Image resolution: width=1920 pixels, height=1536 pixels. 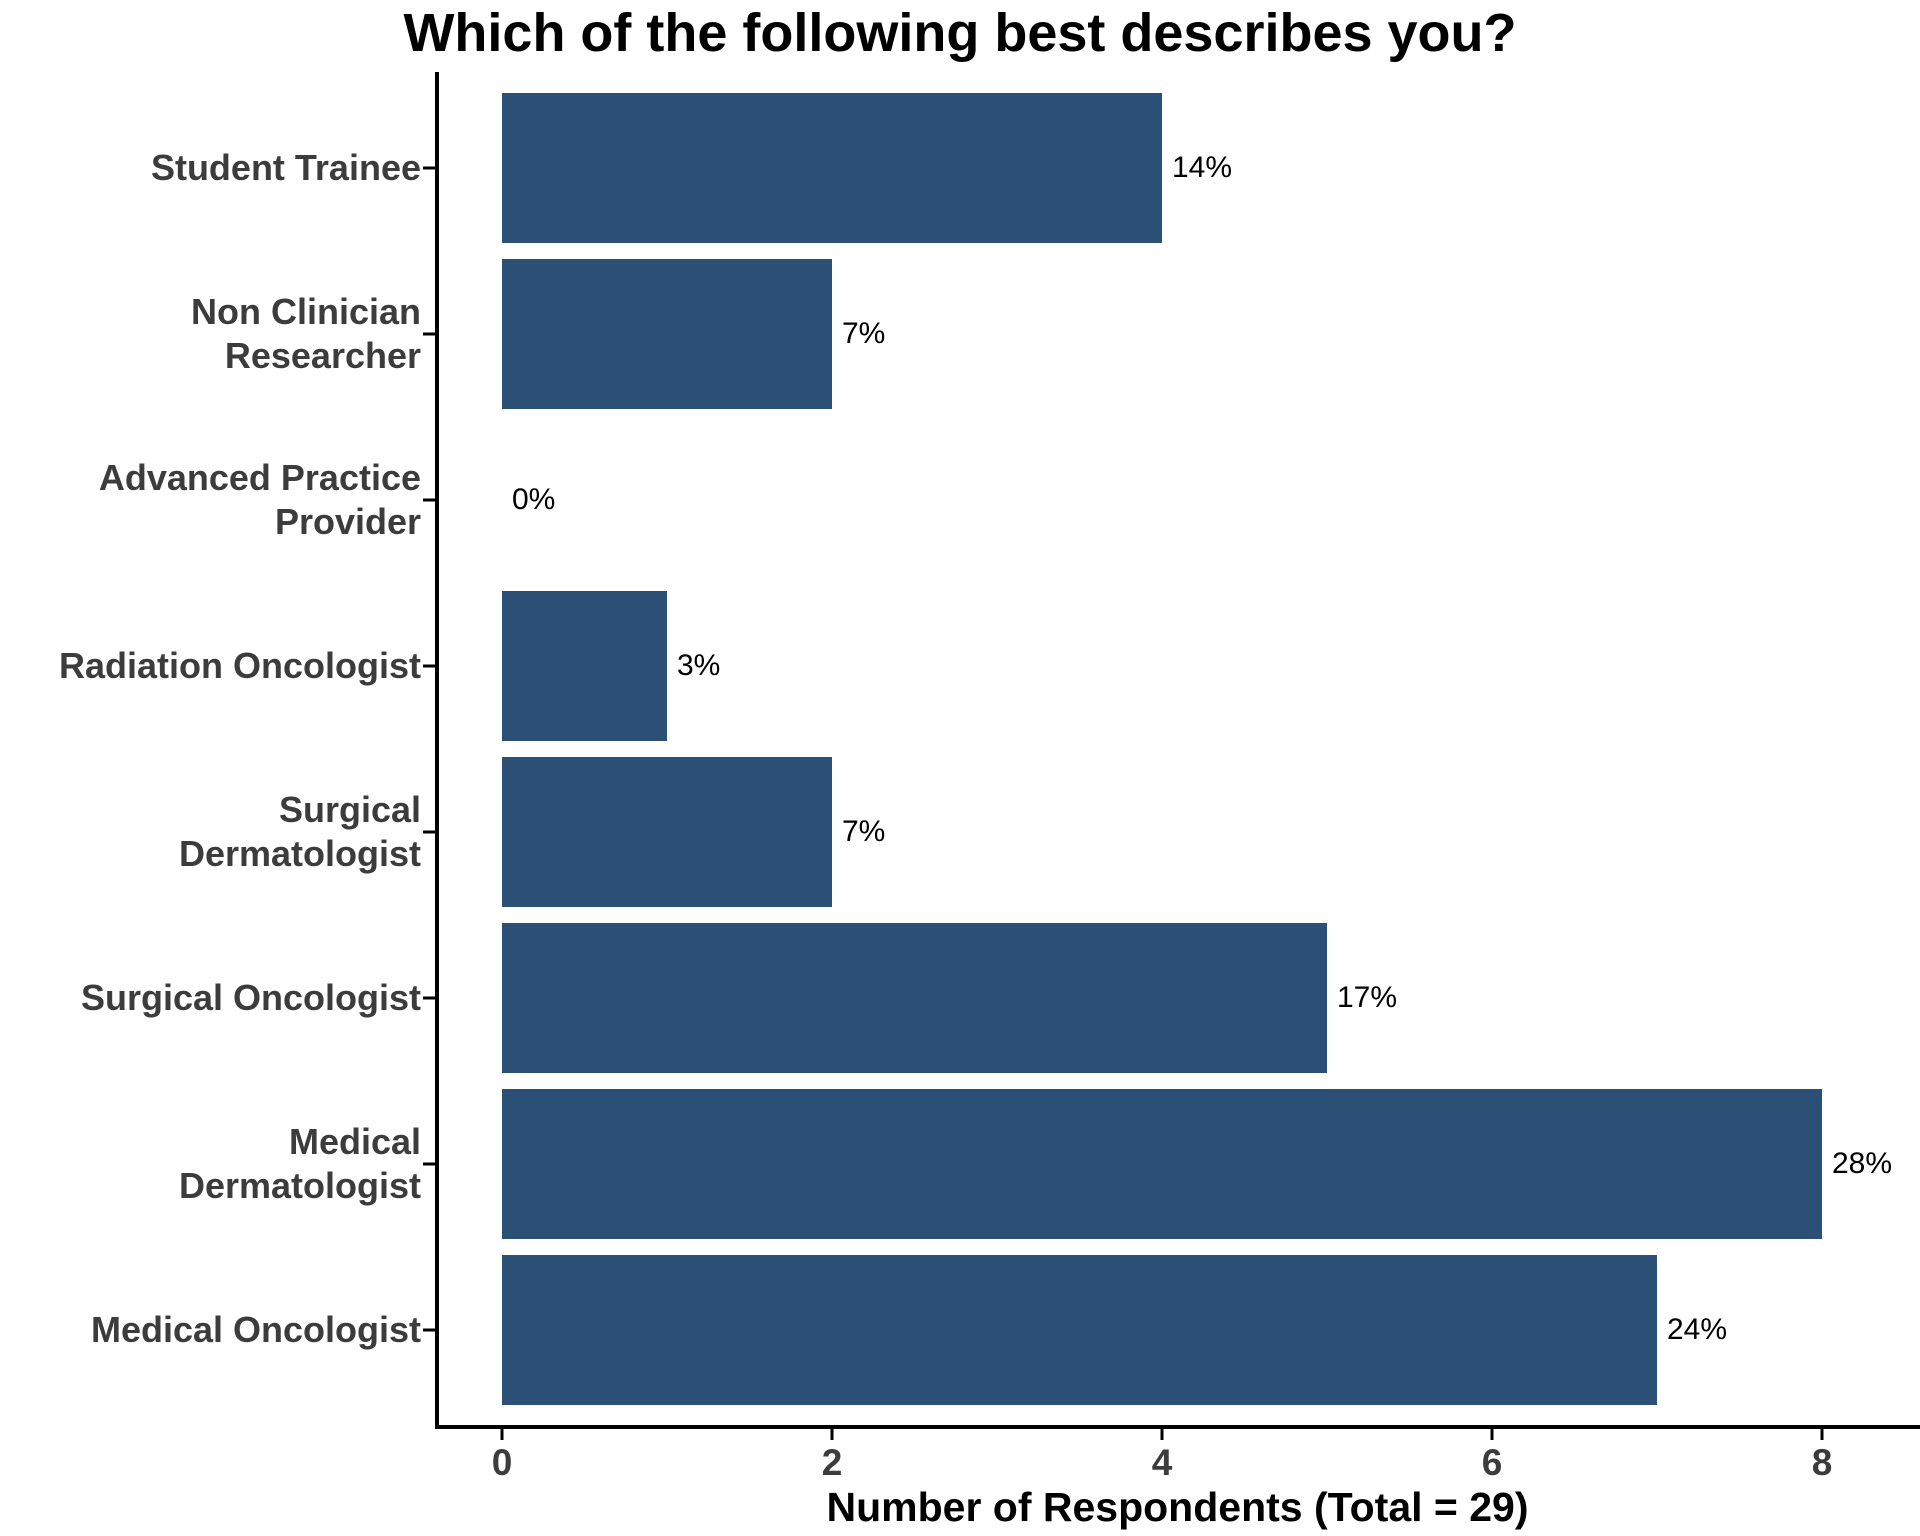 I want to click on x-axis-title: Number of Respondents (Total = 29), so click(x=1177, y=1507).